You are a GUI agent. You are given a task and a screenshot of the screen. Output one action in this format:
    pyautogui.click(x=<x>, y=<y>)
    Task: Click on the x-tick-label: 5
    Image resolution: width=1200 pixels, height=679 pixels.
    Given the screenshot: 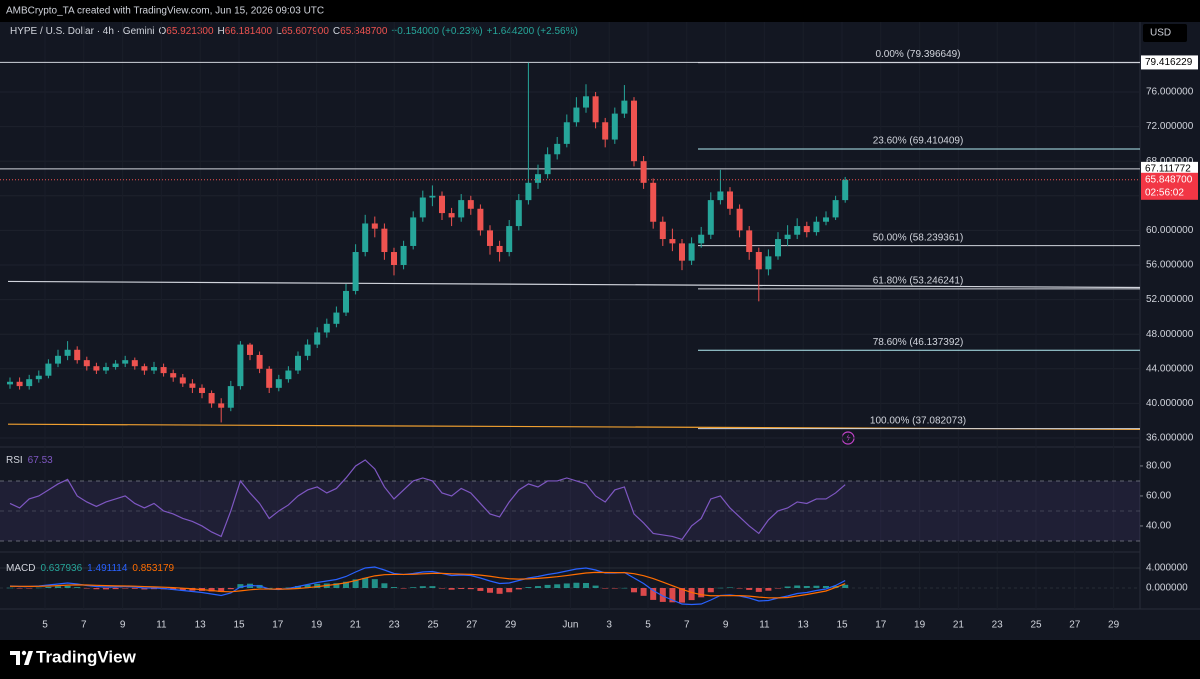 What is the action you would take?
    pyautogui.click(x=648, y=625)
    